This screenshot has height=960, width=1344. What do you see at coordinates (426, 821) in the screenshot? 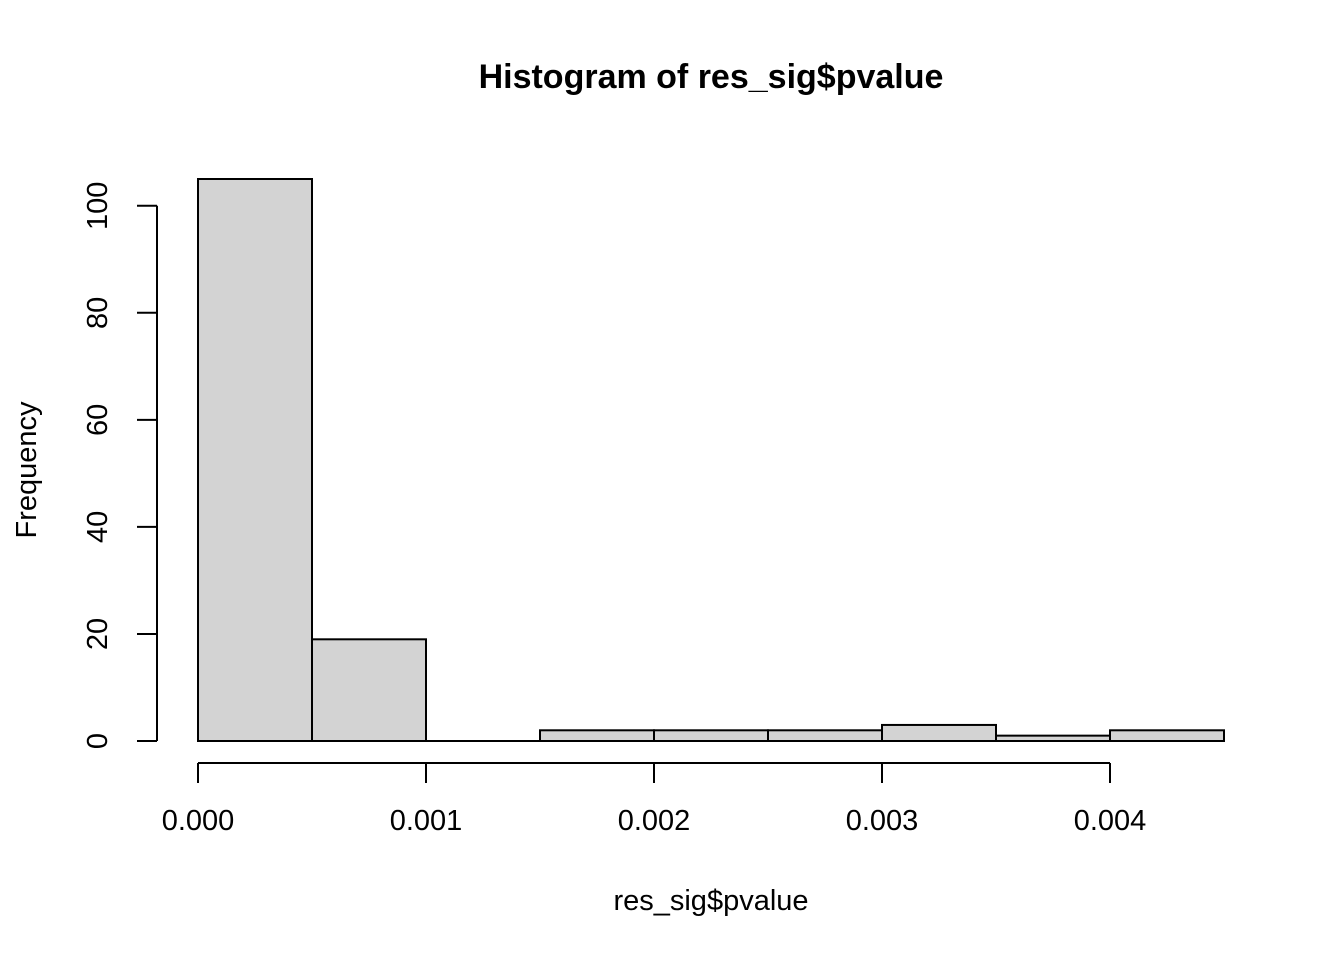
I see `x-tick-label: 0.001` at bounding box center [426, 821].